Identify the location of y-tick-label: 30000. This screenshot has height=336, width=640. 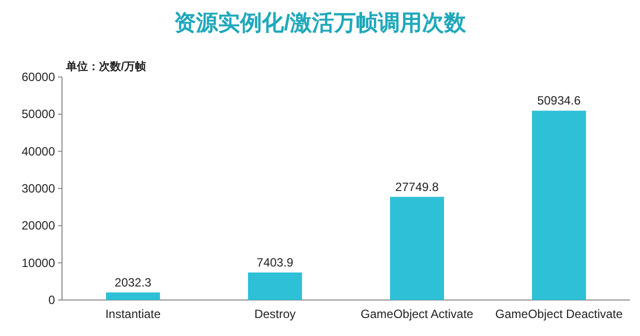
(39, 189).